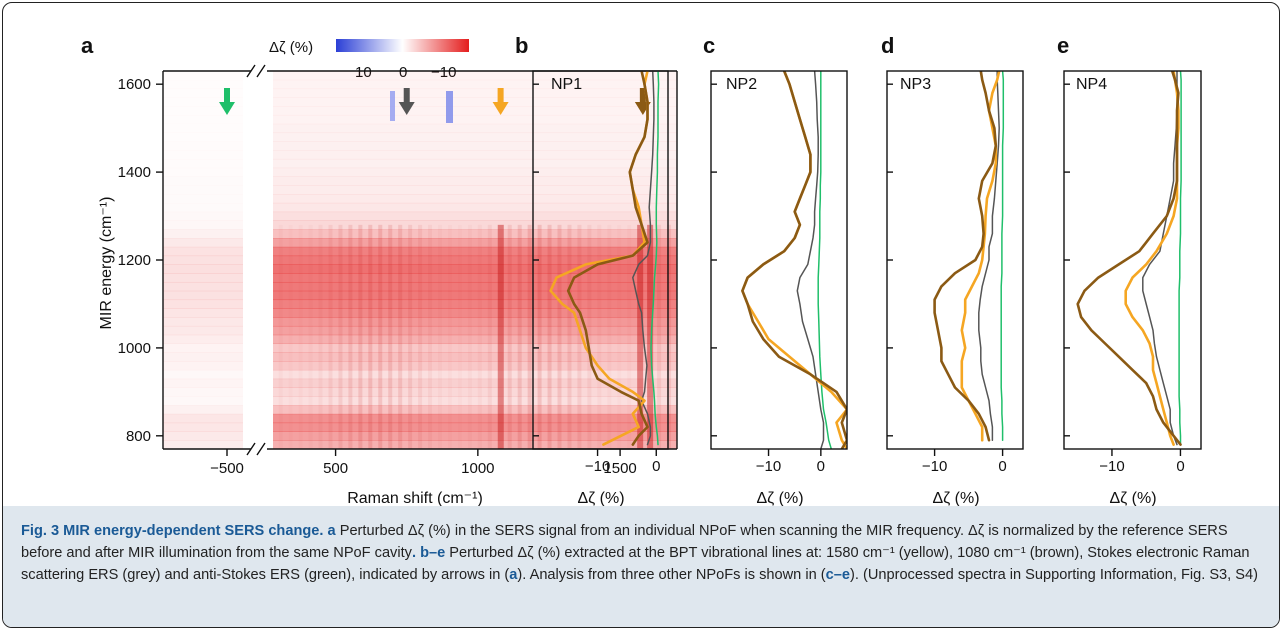 Image resolution: width=1284 pixels, height=632 pixels. What do you see at coordinates (406, 96) in the screenshot?
I see `arrow-shaft` at bounding box center [406, 96].